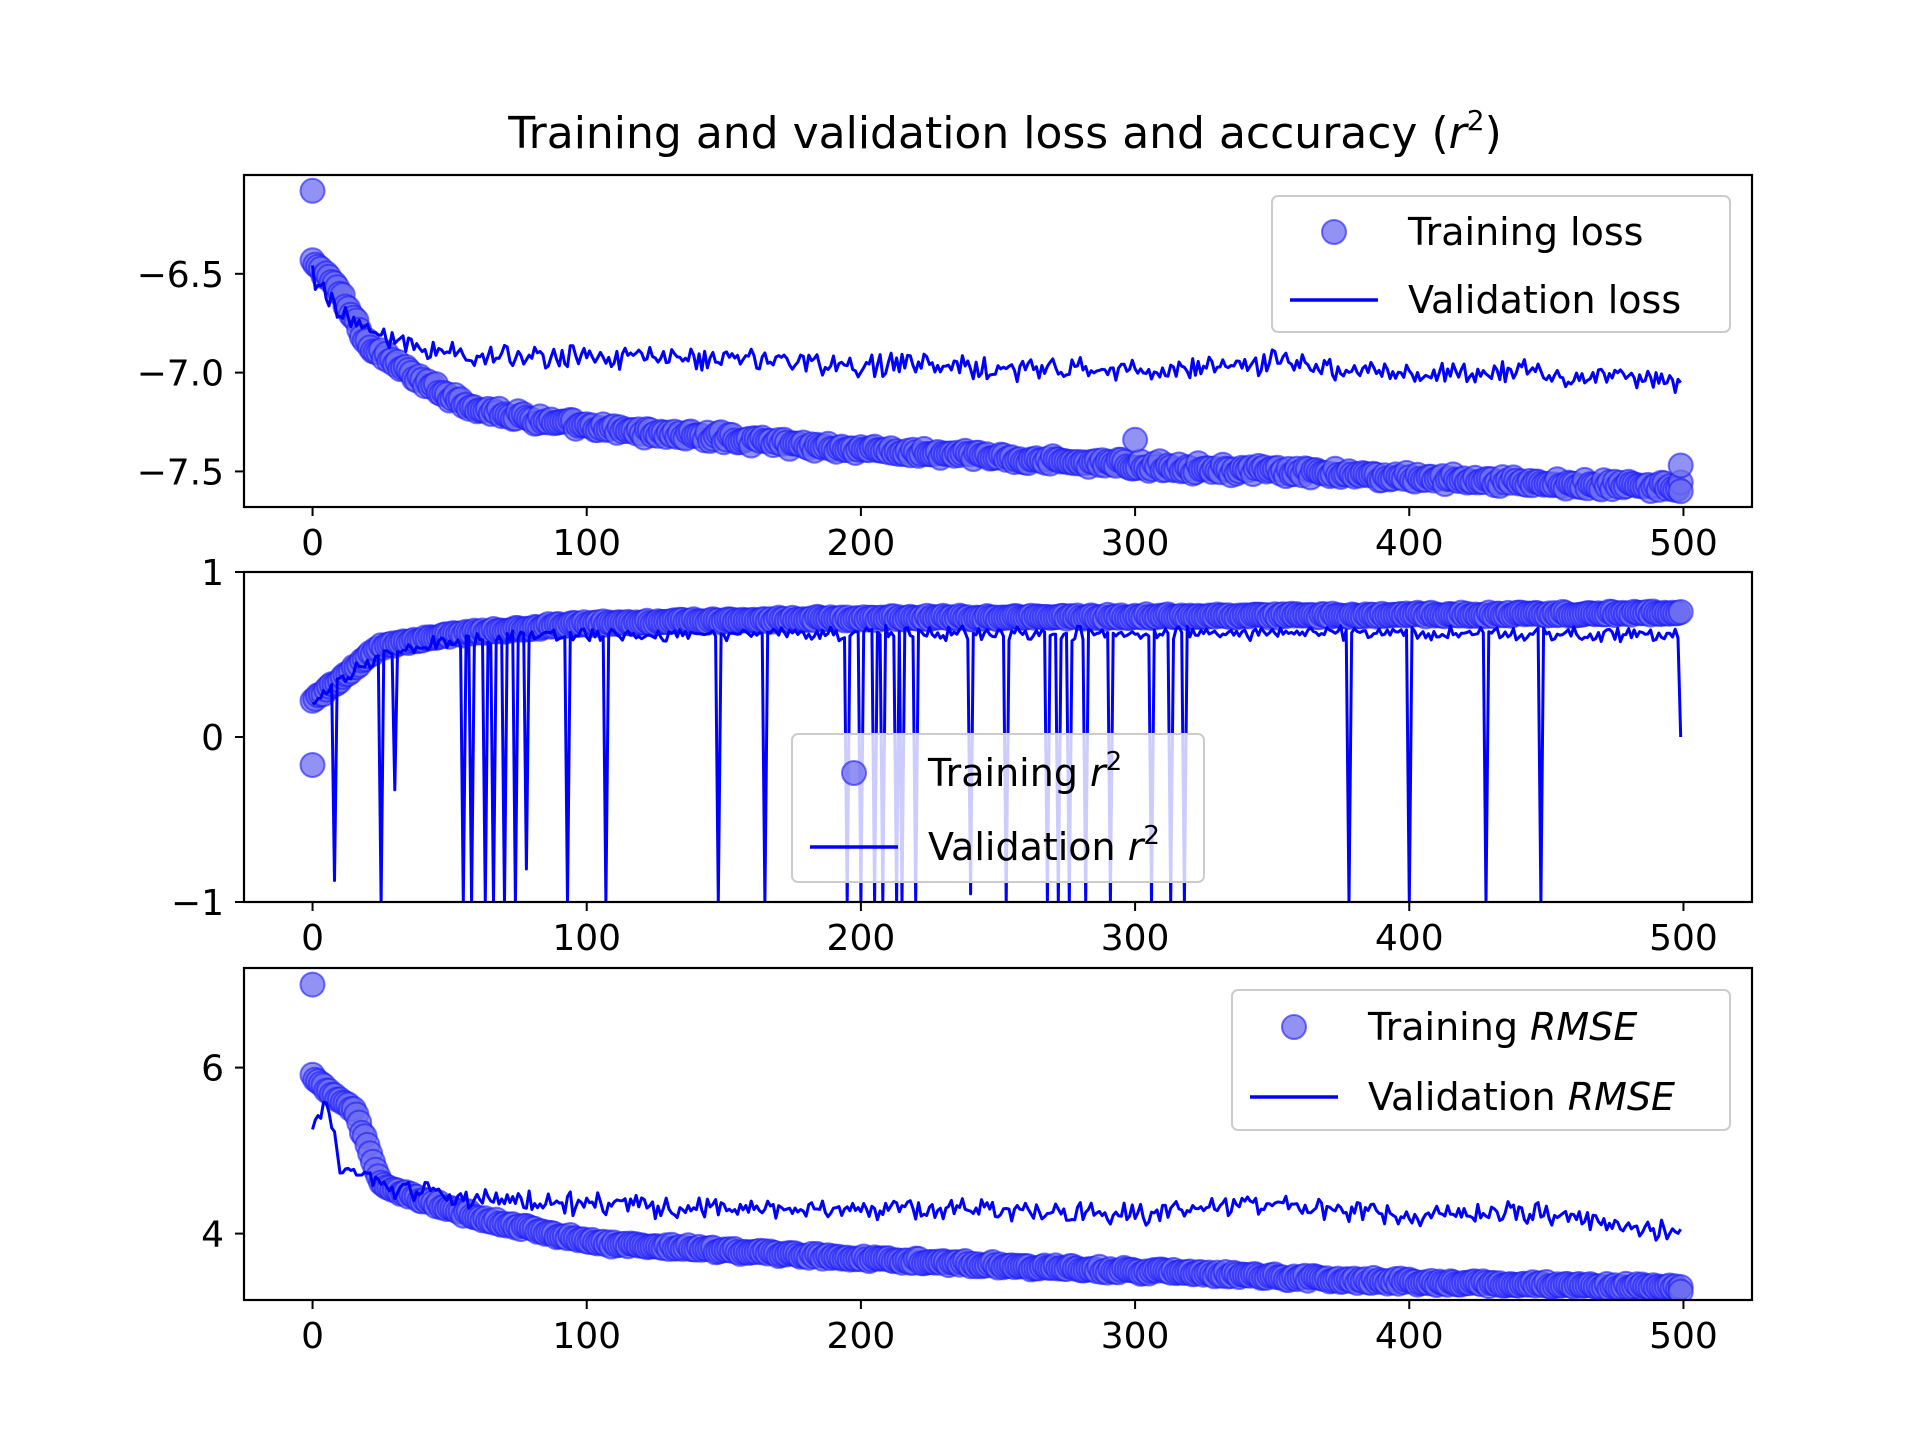 The image size is (1920, 1440). What do you see at coordinates (212, 1235) in the screenshot?
I see `y-tick-label: 4` at bounding box center [212, 1235].